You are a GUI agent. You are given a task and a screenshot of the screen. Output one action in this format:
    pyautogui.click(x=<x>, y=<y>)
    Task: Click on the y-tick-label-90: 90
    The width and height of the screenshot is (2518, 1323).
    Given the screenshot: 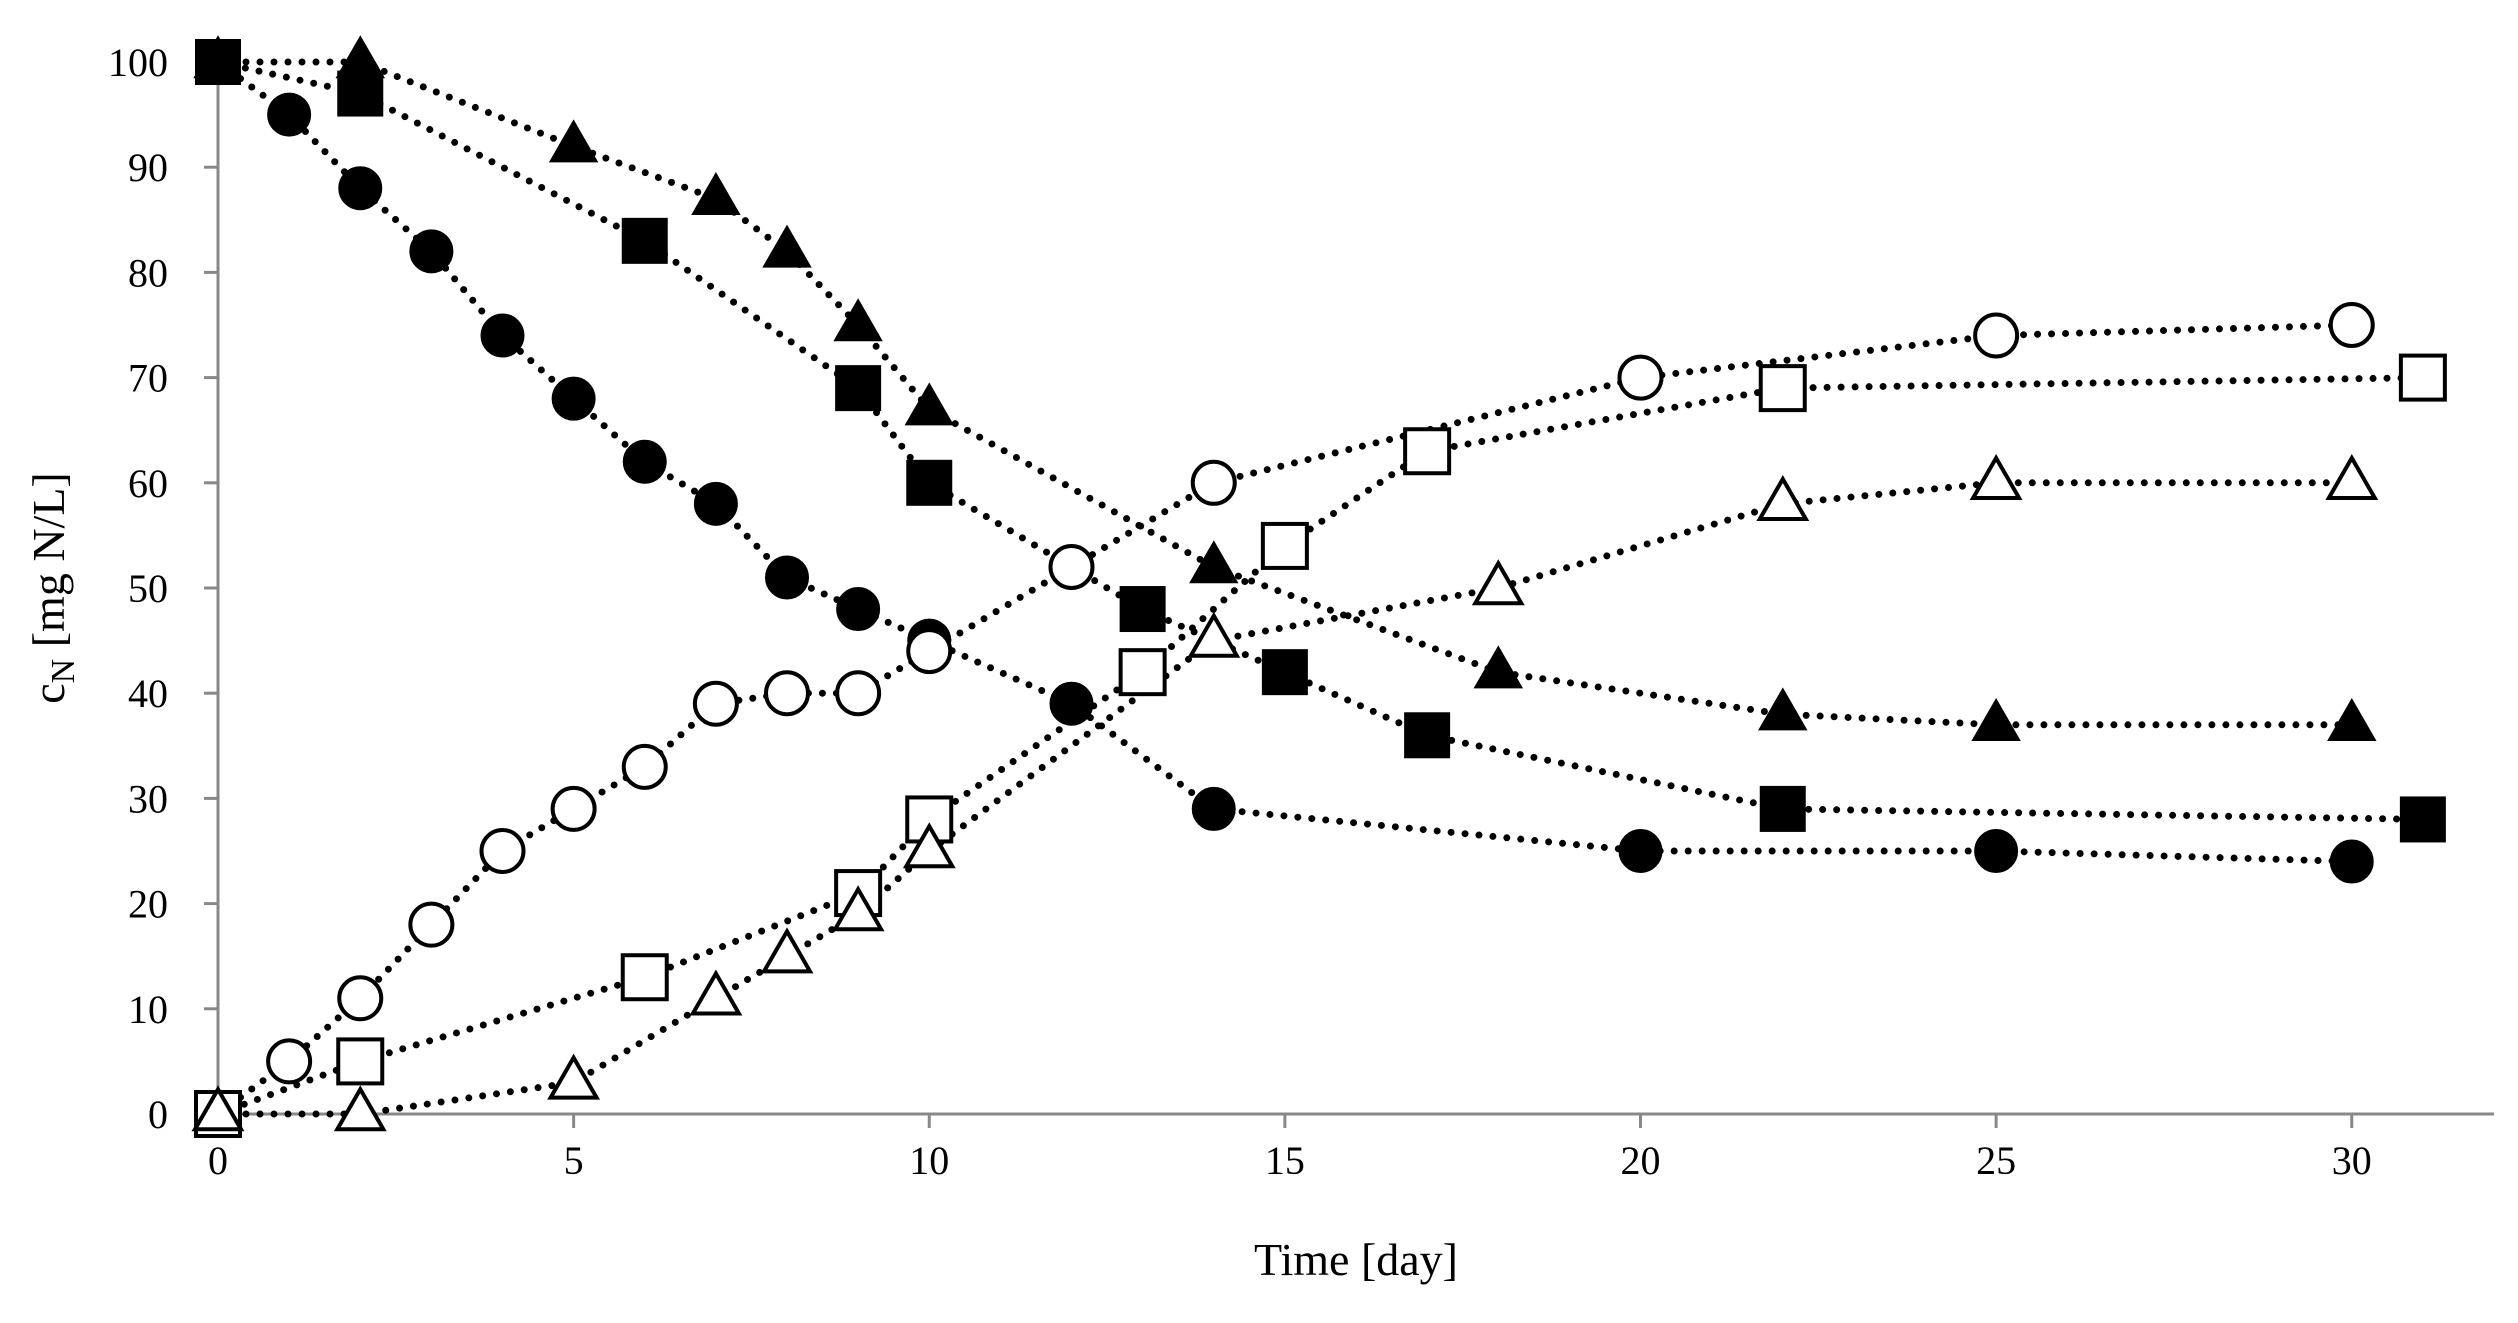 What is the action you would take?
    pyautogui.click(x=148, y=167)
    